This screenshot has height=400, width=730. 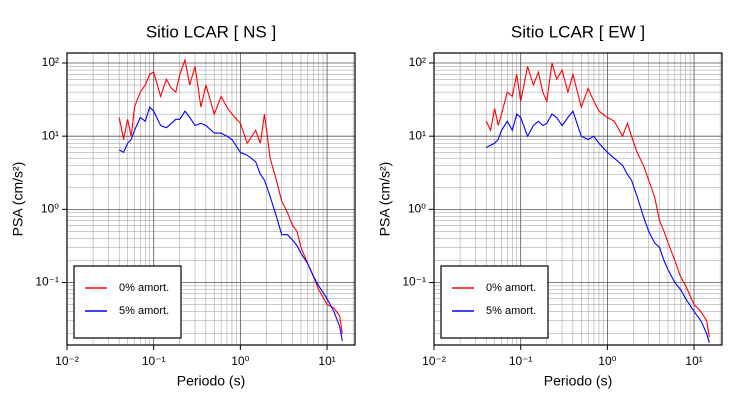 I want to click on chart-title: Sitio LCAR [ NS ], so click(x=211, y=31).